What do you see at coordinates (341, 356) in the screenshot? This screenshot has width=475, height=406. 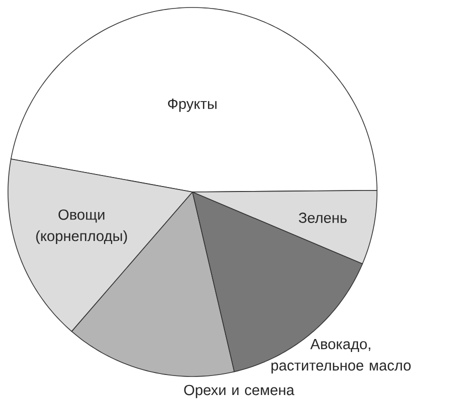 I see `slice-label: Авокадо, растительное масло` at bounding box center [341, 356].